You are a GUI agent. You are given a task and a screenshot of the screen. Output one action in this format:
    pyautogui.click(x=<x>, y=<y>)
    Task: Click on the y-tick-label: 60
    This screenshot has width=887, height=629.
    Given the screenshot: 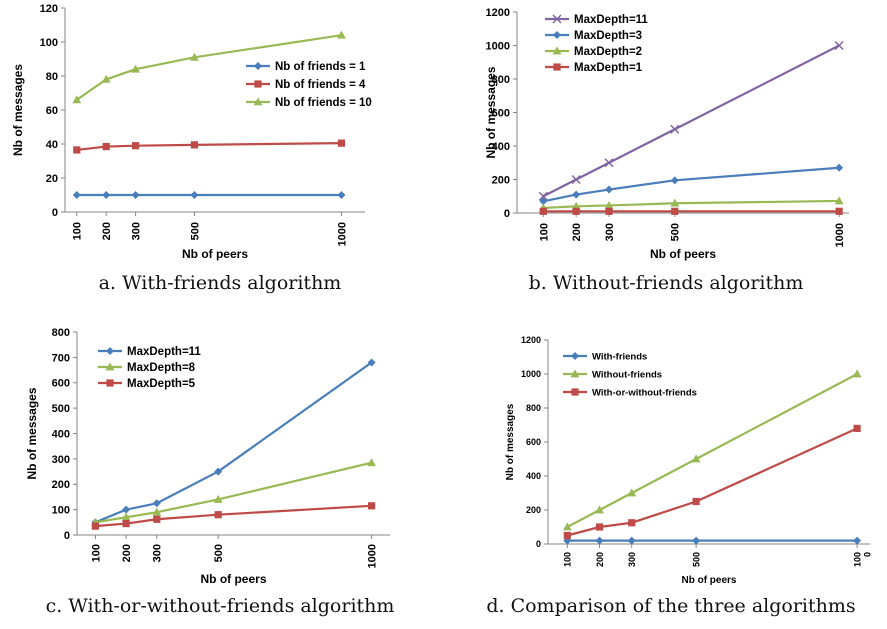 What is the action you would take?
    pyautogui.click(x=52, y=111)
    